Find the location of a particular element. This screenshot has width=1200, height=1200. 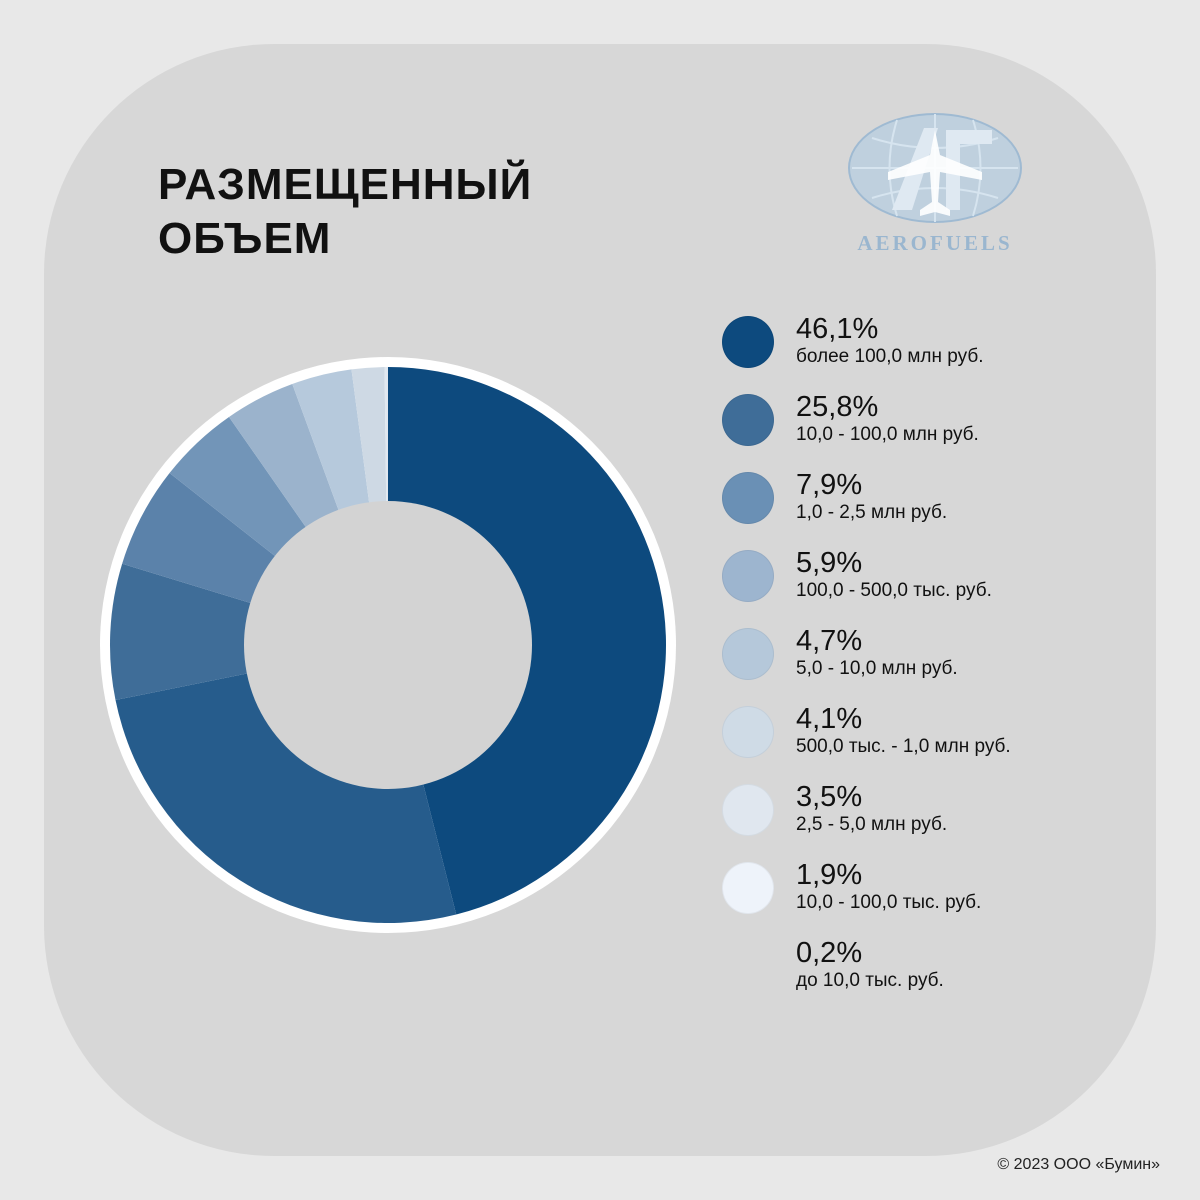

legend-label: 10,0 - 100,0 млн руб. is located at coordinates (887, 434).